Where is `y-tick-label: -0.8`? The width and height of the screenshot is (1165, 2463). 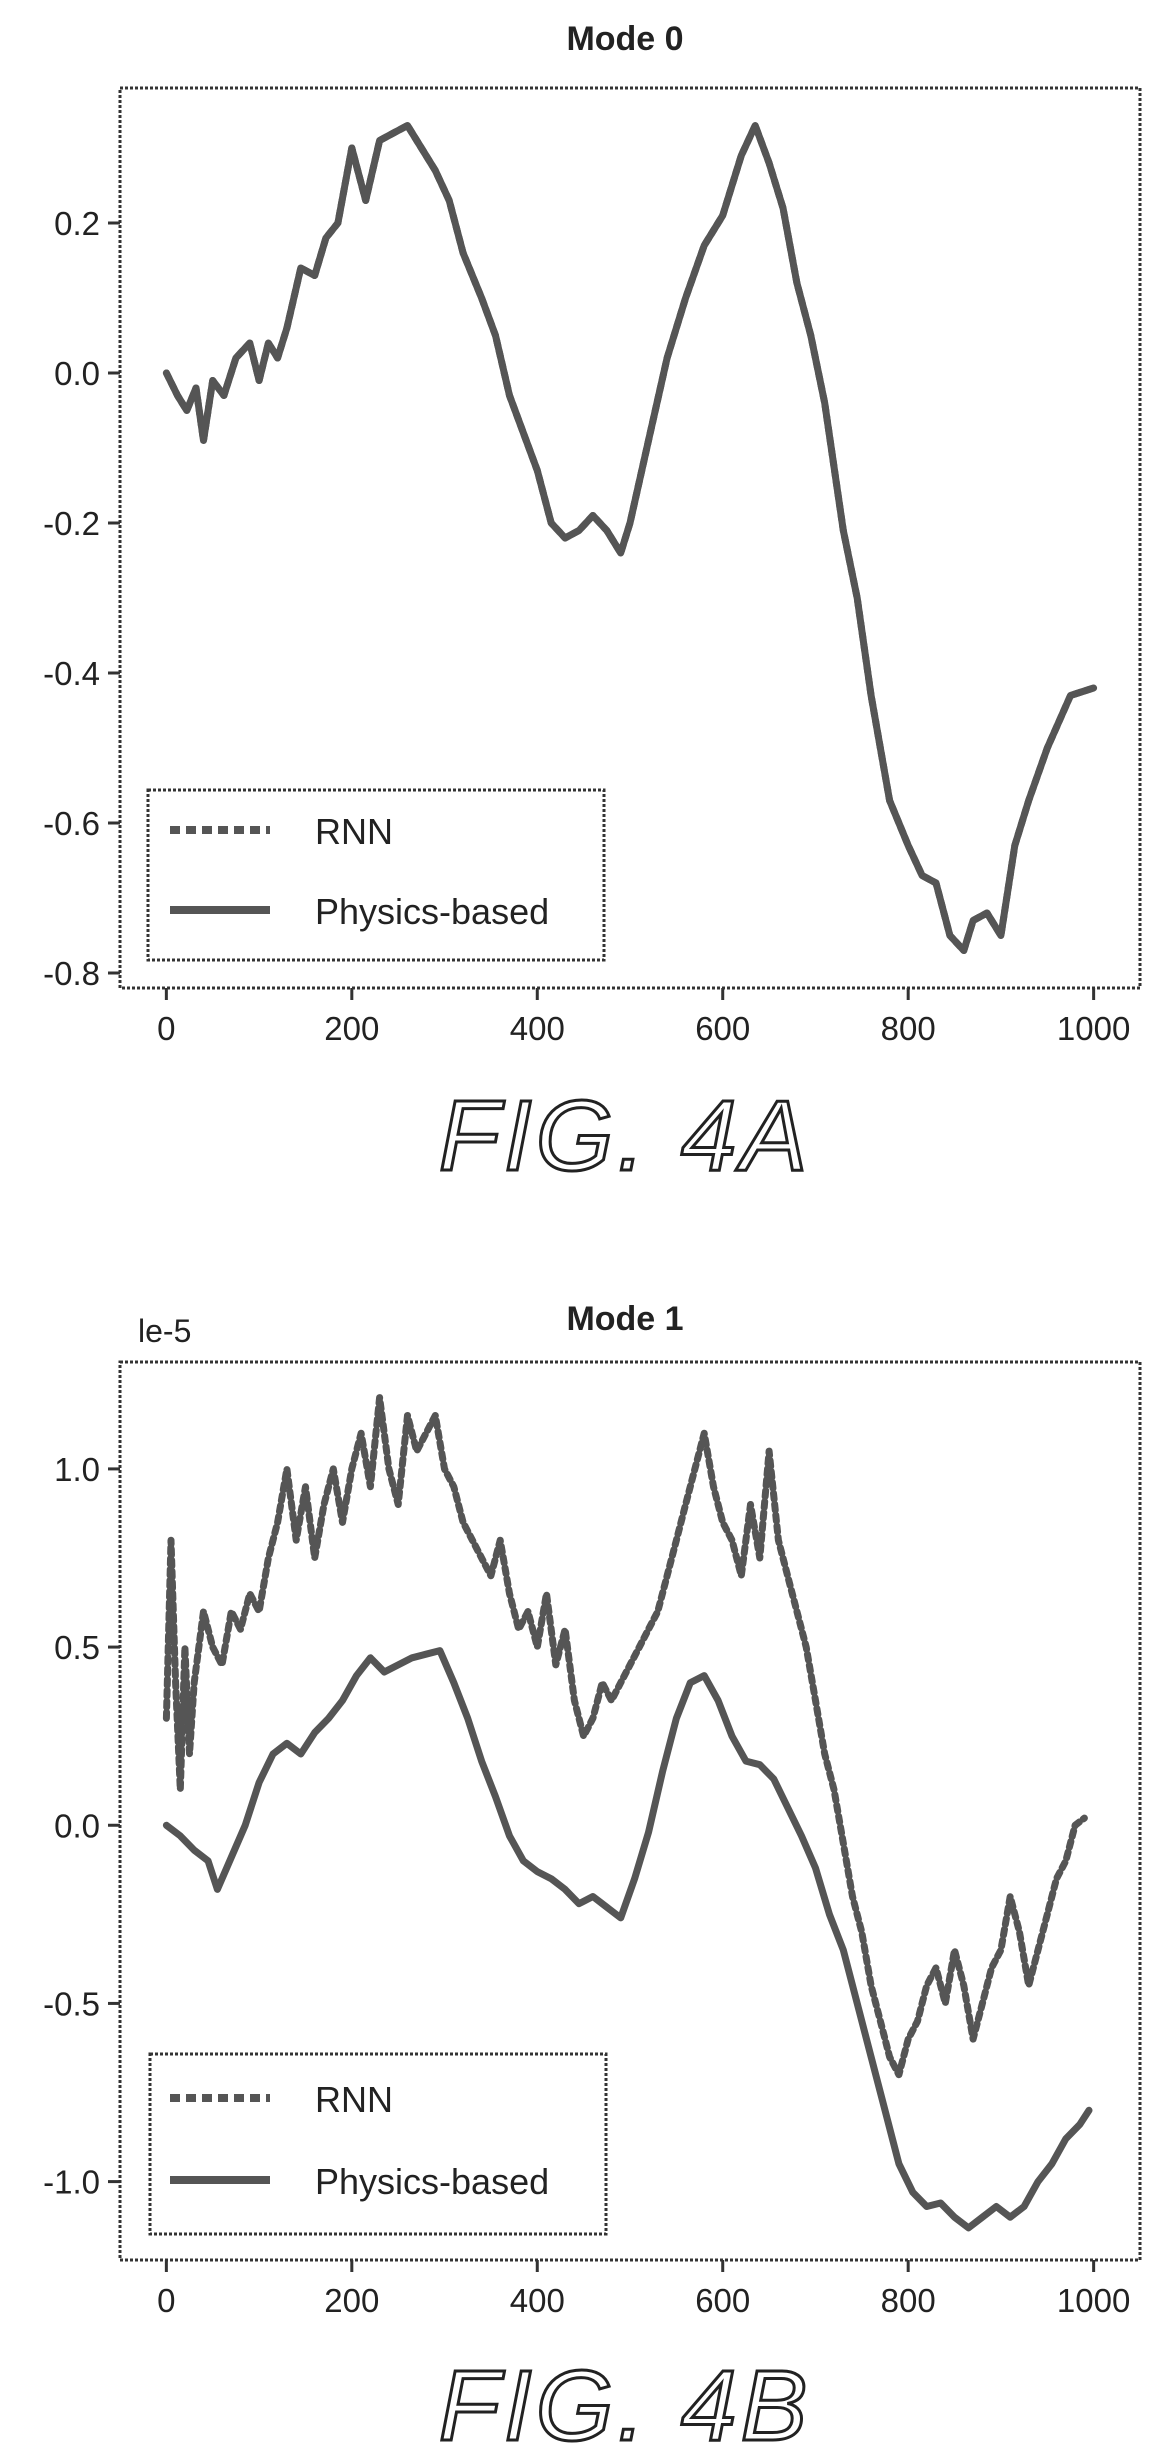
y-tick-label: -0.8 is located at coordinates (71, 973).